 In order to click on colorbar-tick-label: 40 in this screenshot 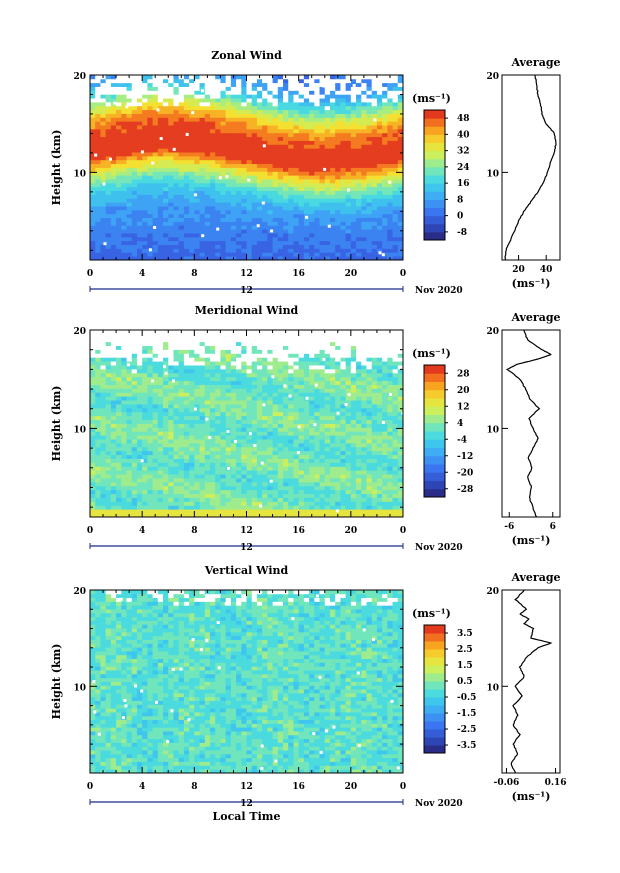, I will do `click(463, 135)`.